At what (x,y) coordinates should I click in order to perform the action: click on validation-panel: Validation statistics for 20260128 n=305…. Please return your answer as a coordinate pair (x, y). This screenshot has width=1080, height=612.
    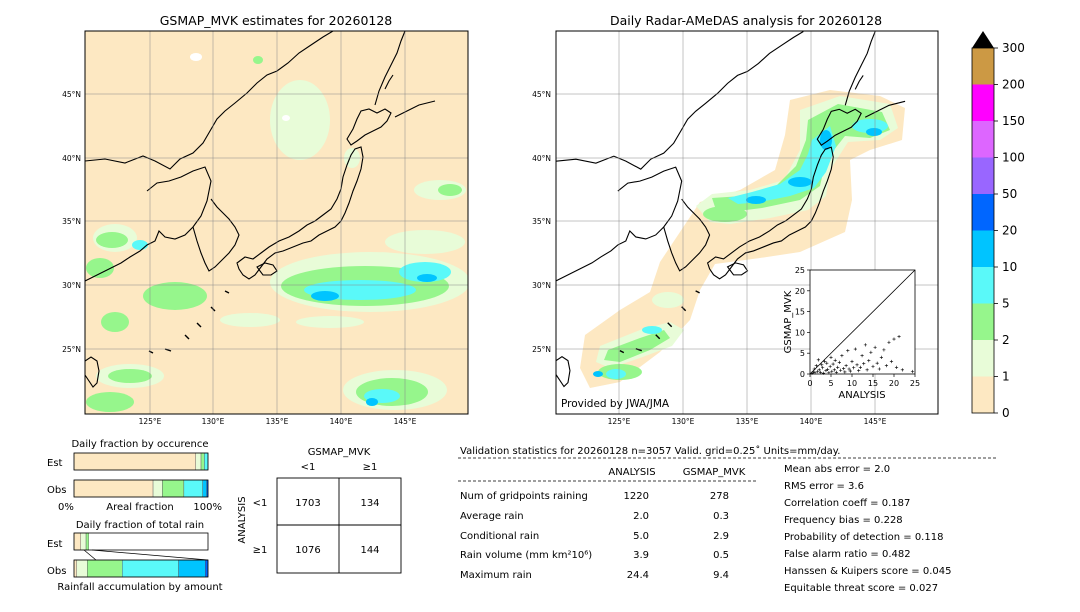
    Looking at the image, I should click on (727, 519).